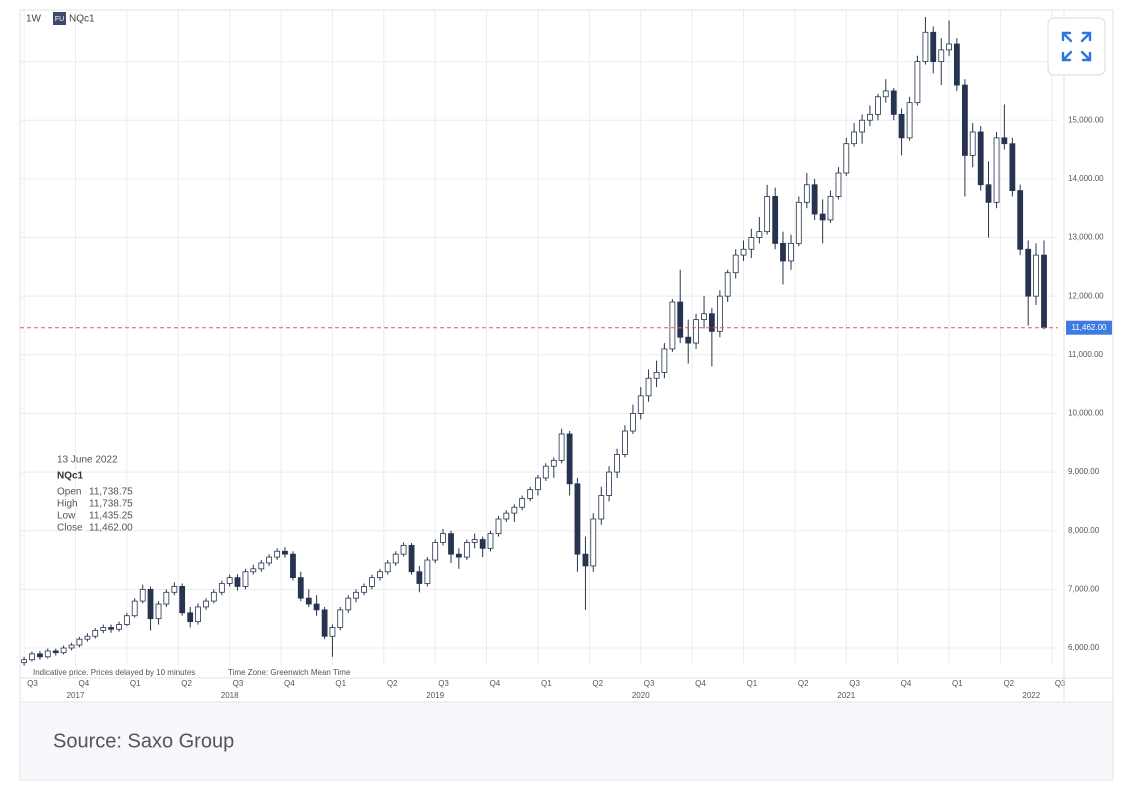  What do you see at coordinates (1084, 471) in the screenshot?
I see `y-tick-label: 9,000.00` at bounding box center [1084, 471].